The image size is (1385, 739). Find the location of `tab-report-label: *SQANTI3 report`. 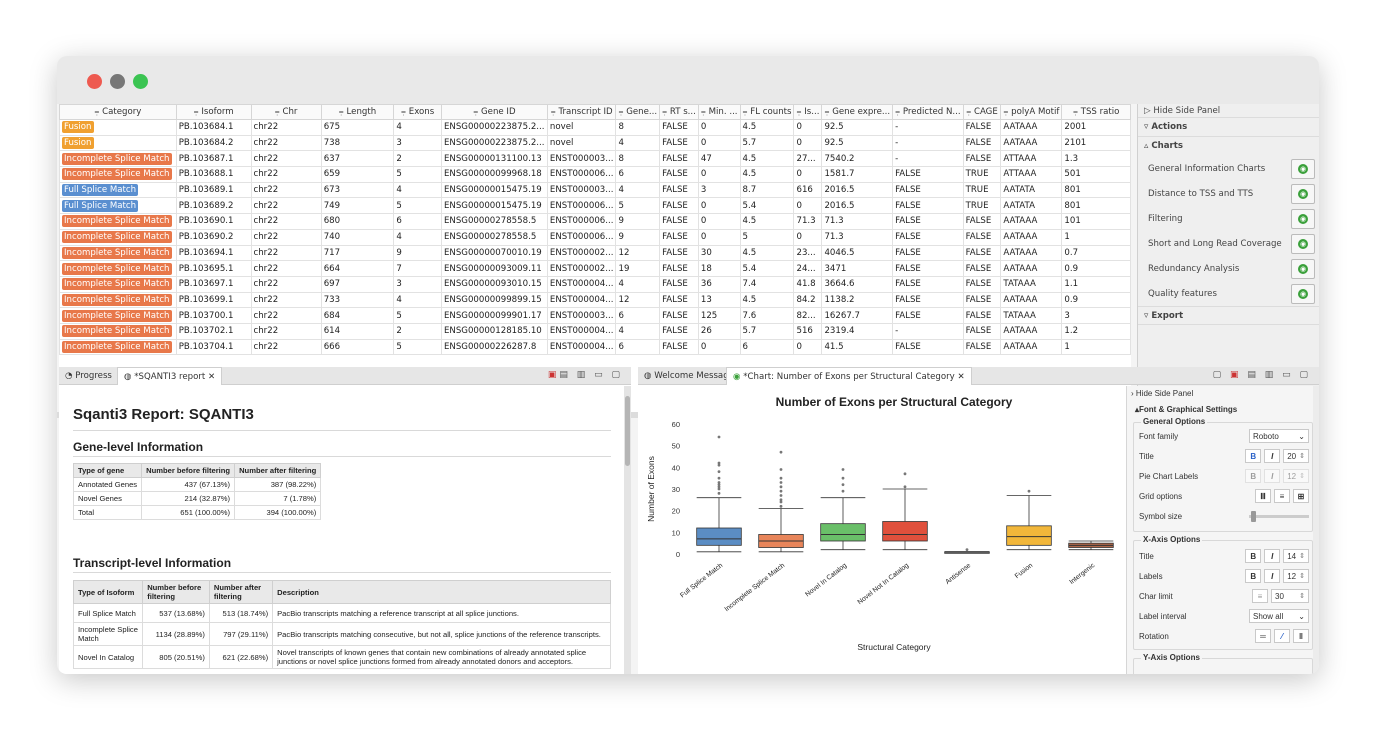

tab-report-label: *SQANTI3 report is located at coordinates (170, 377).